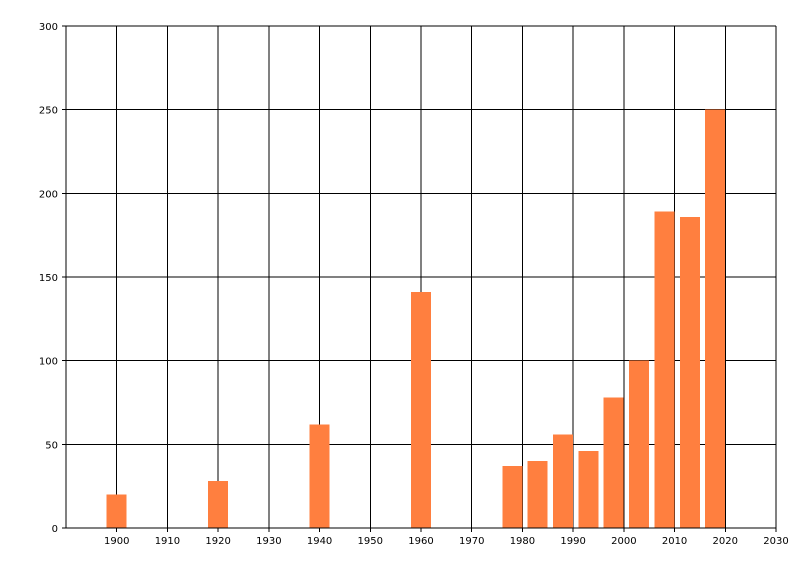 Image resolution: width=800 pixels, height=580 pixels. Describe the element at coordinates (420, 541) in the screenshot. I see `x-tick-label: 1960` at that location.